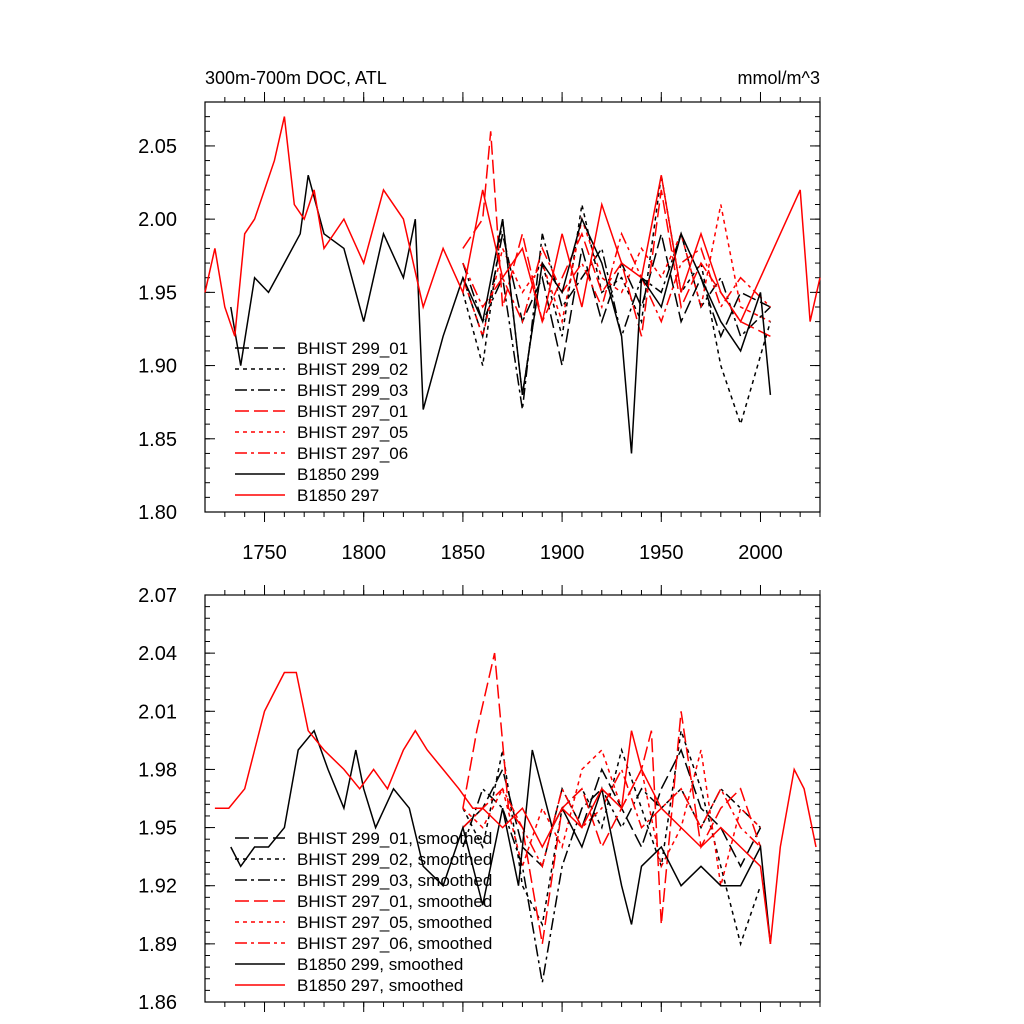 The image size is (1024, 1024). Describe the element at coordinates (394, 838) in the screenshot. I see `legend-label: BHIST 299_01, smoothed` at that location.